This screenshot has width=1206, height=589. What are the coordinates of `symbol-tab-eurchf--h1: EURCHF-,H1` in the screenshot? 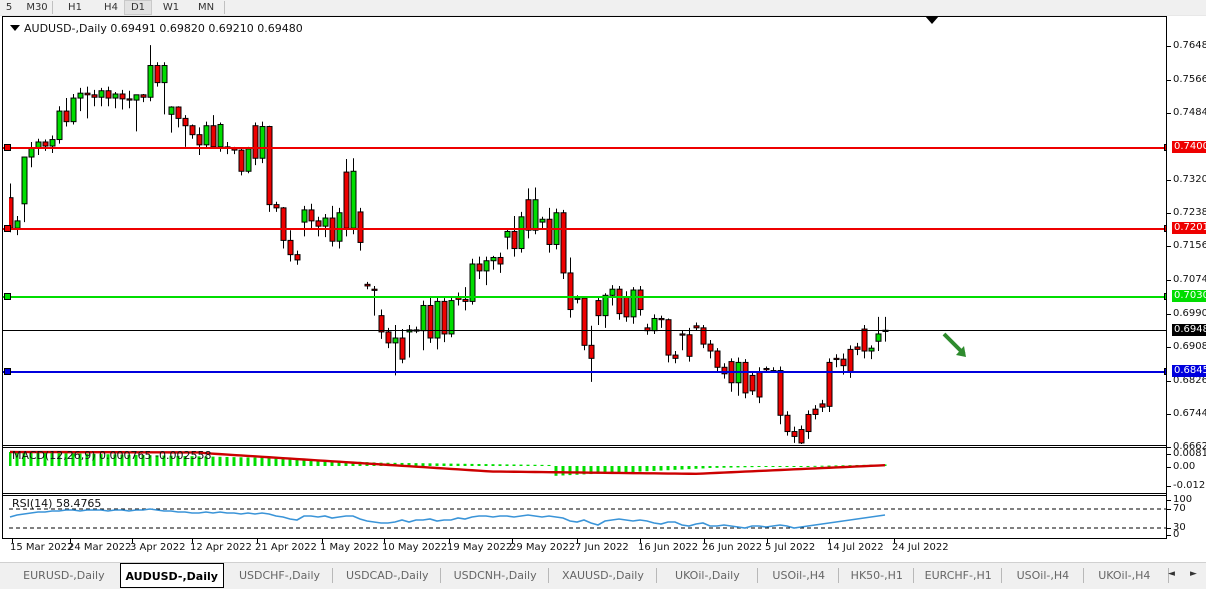 It's located at (958, 575).